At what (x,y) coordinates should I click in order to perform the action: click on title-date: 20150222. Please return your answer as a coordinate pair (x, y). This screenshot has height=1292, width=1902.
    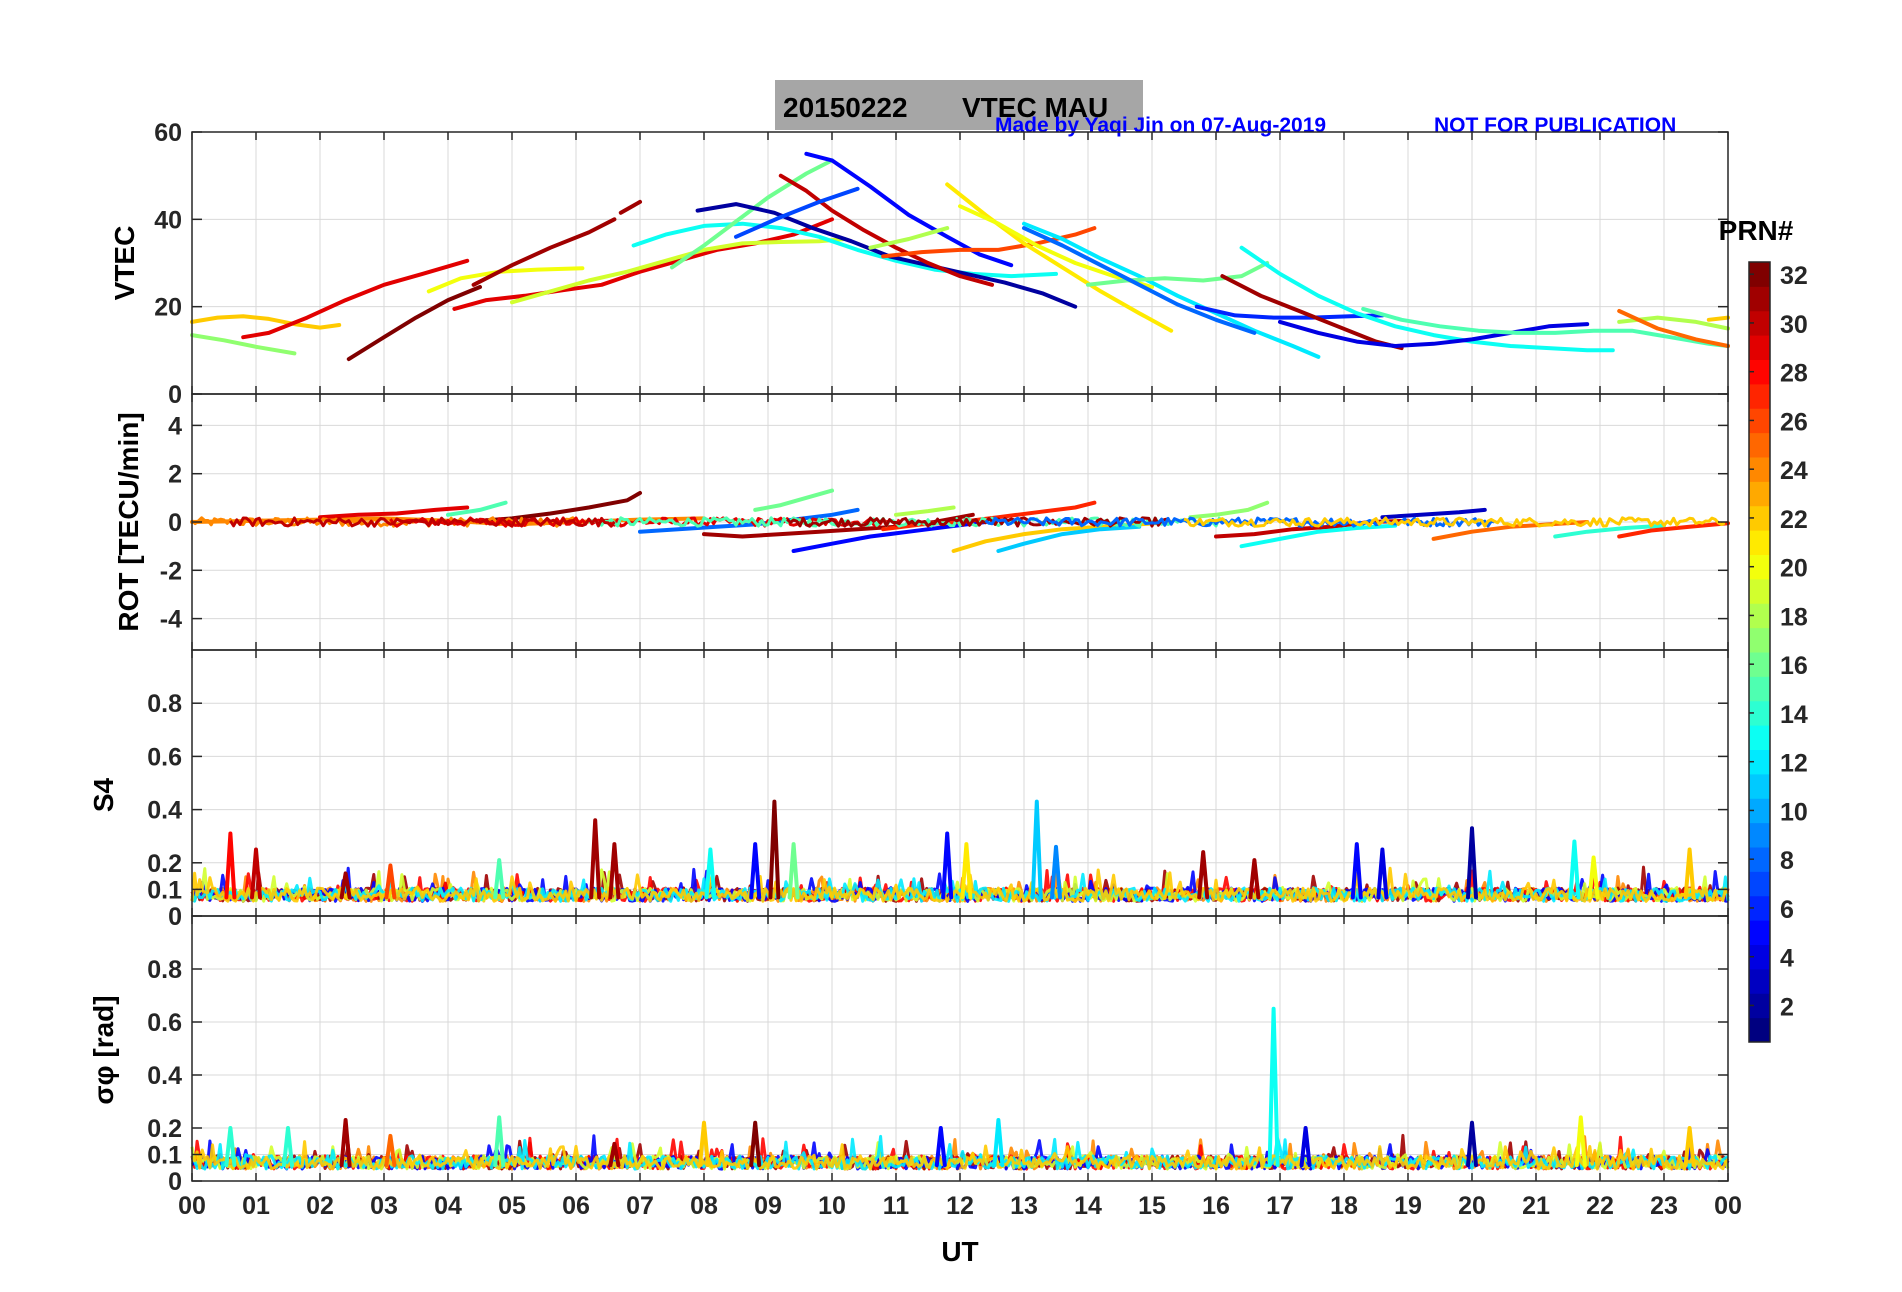
    Looking at the image, I should click on (845, 107).